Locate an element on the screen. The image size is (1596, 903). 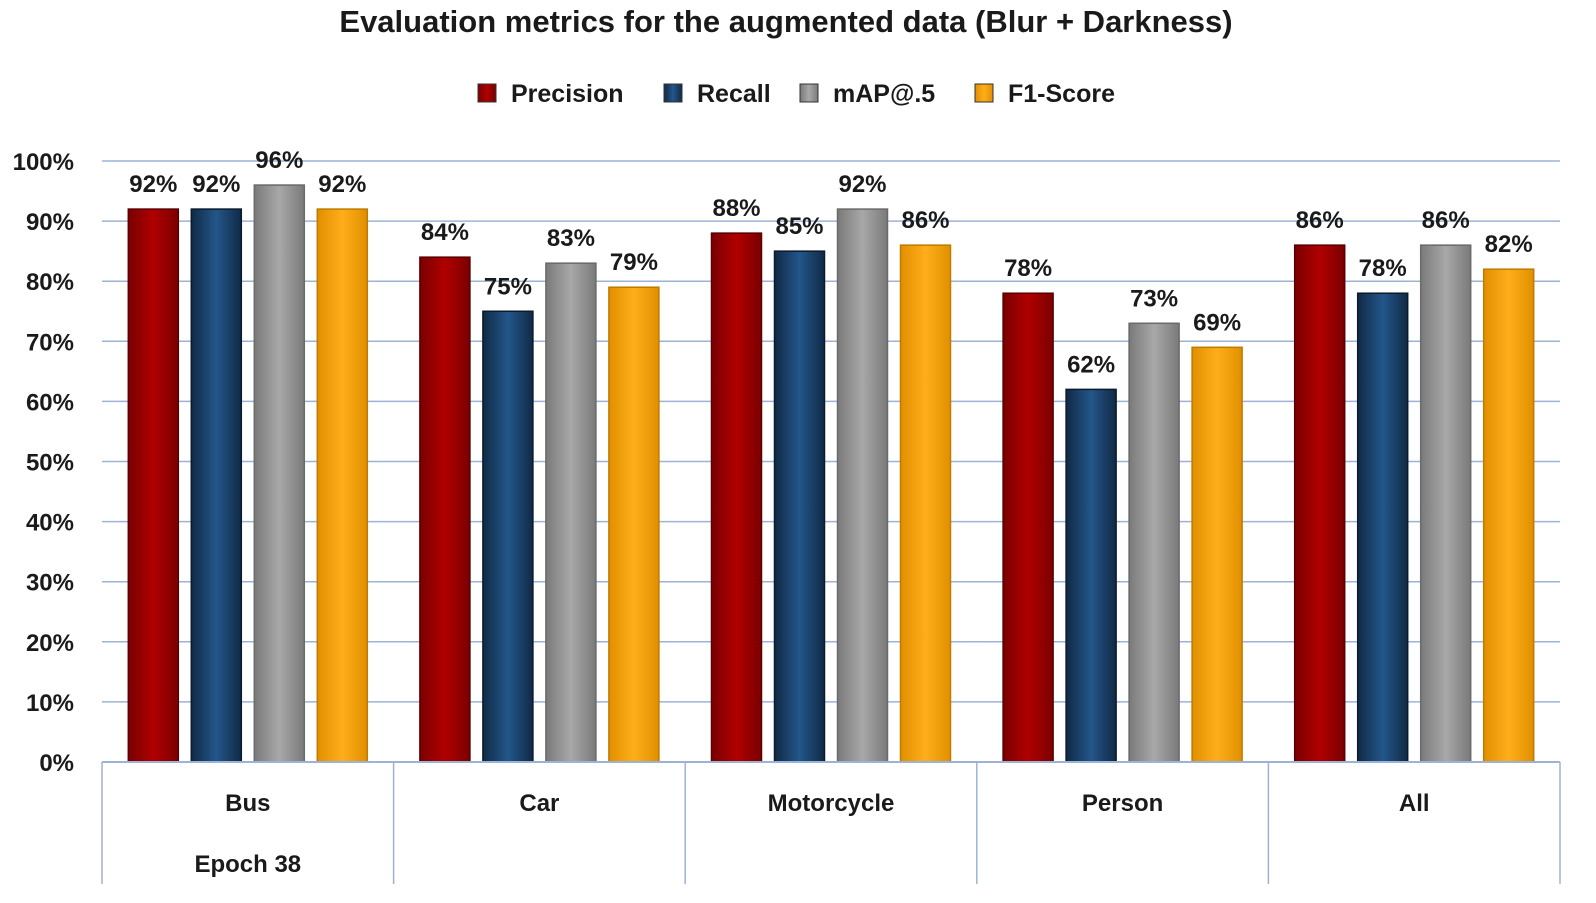
category-label-all: All is located at coordinates (1414, 803).